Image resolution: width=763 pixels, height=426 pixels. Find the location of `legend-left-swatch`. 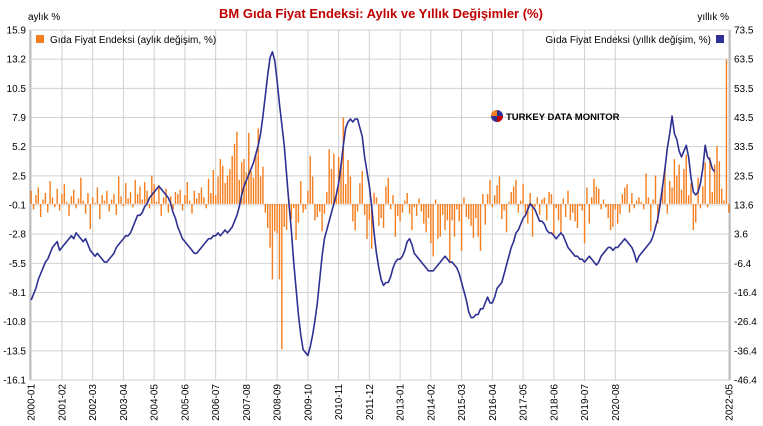

legend-left-swatch is located at coordinates (40, 39).